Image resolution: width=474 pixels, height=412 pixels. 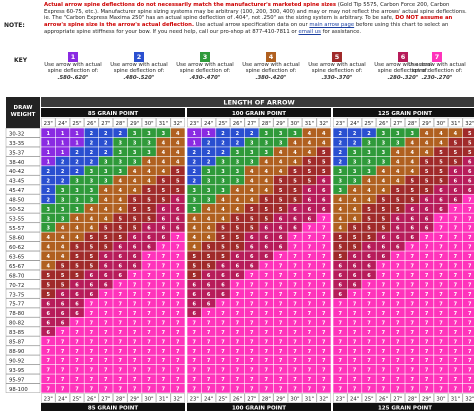 What do you see at coordinates (16, 144) in the screenshot?
I see `draw-weight-label: 33-35` at bounding box center [16, 144].